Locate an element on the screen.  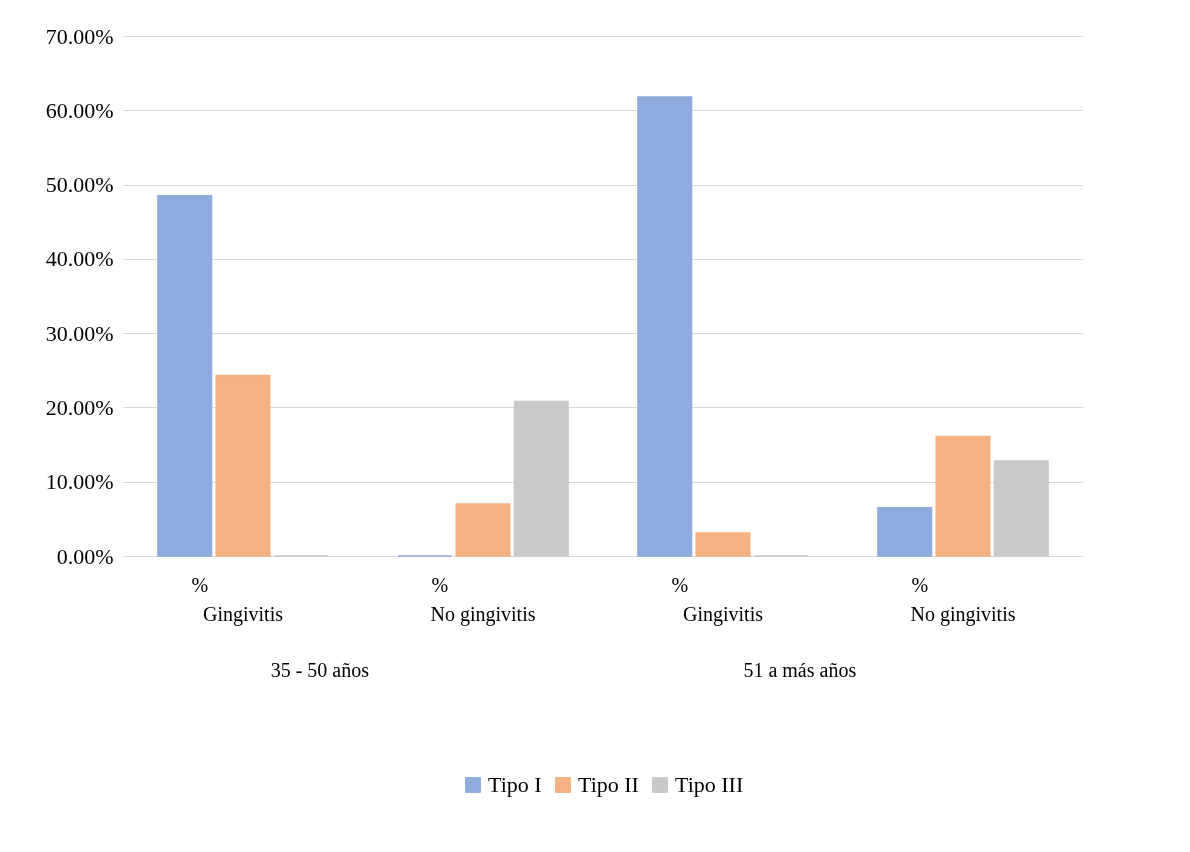
text: 35 - 50 años is located at coordinates (320, 670).